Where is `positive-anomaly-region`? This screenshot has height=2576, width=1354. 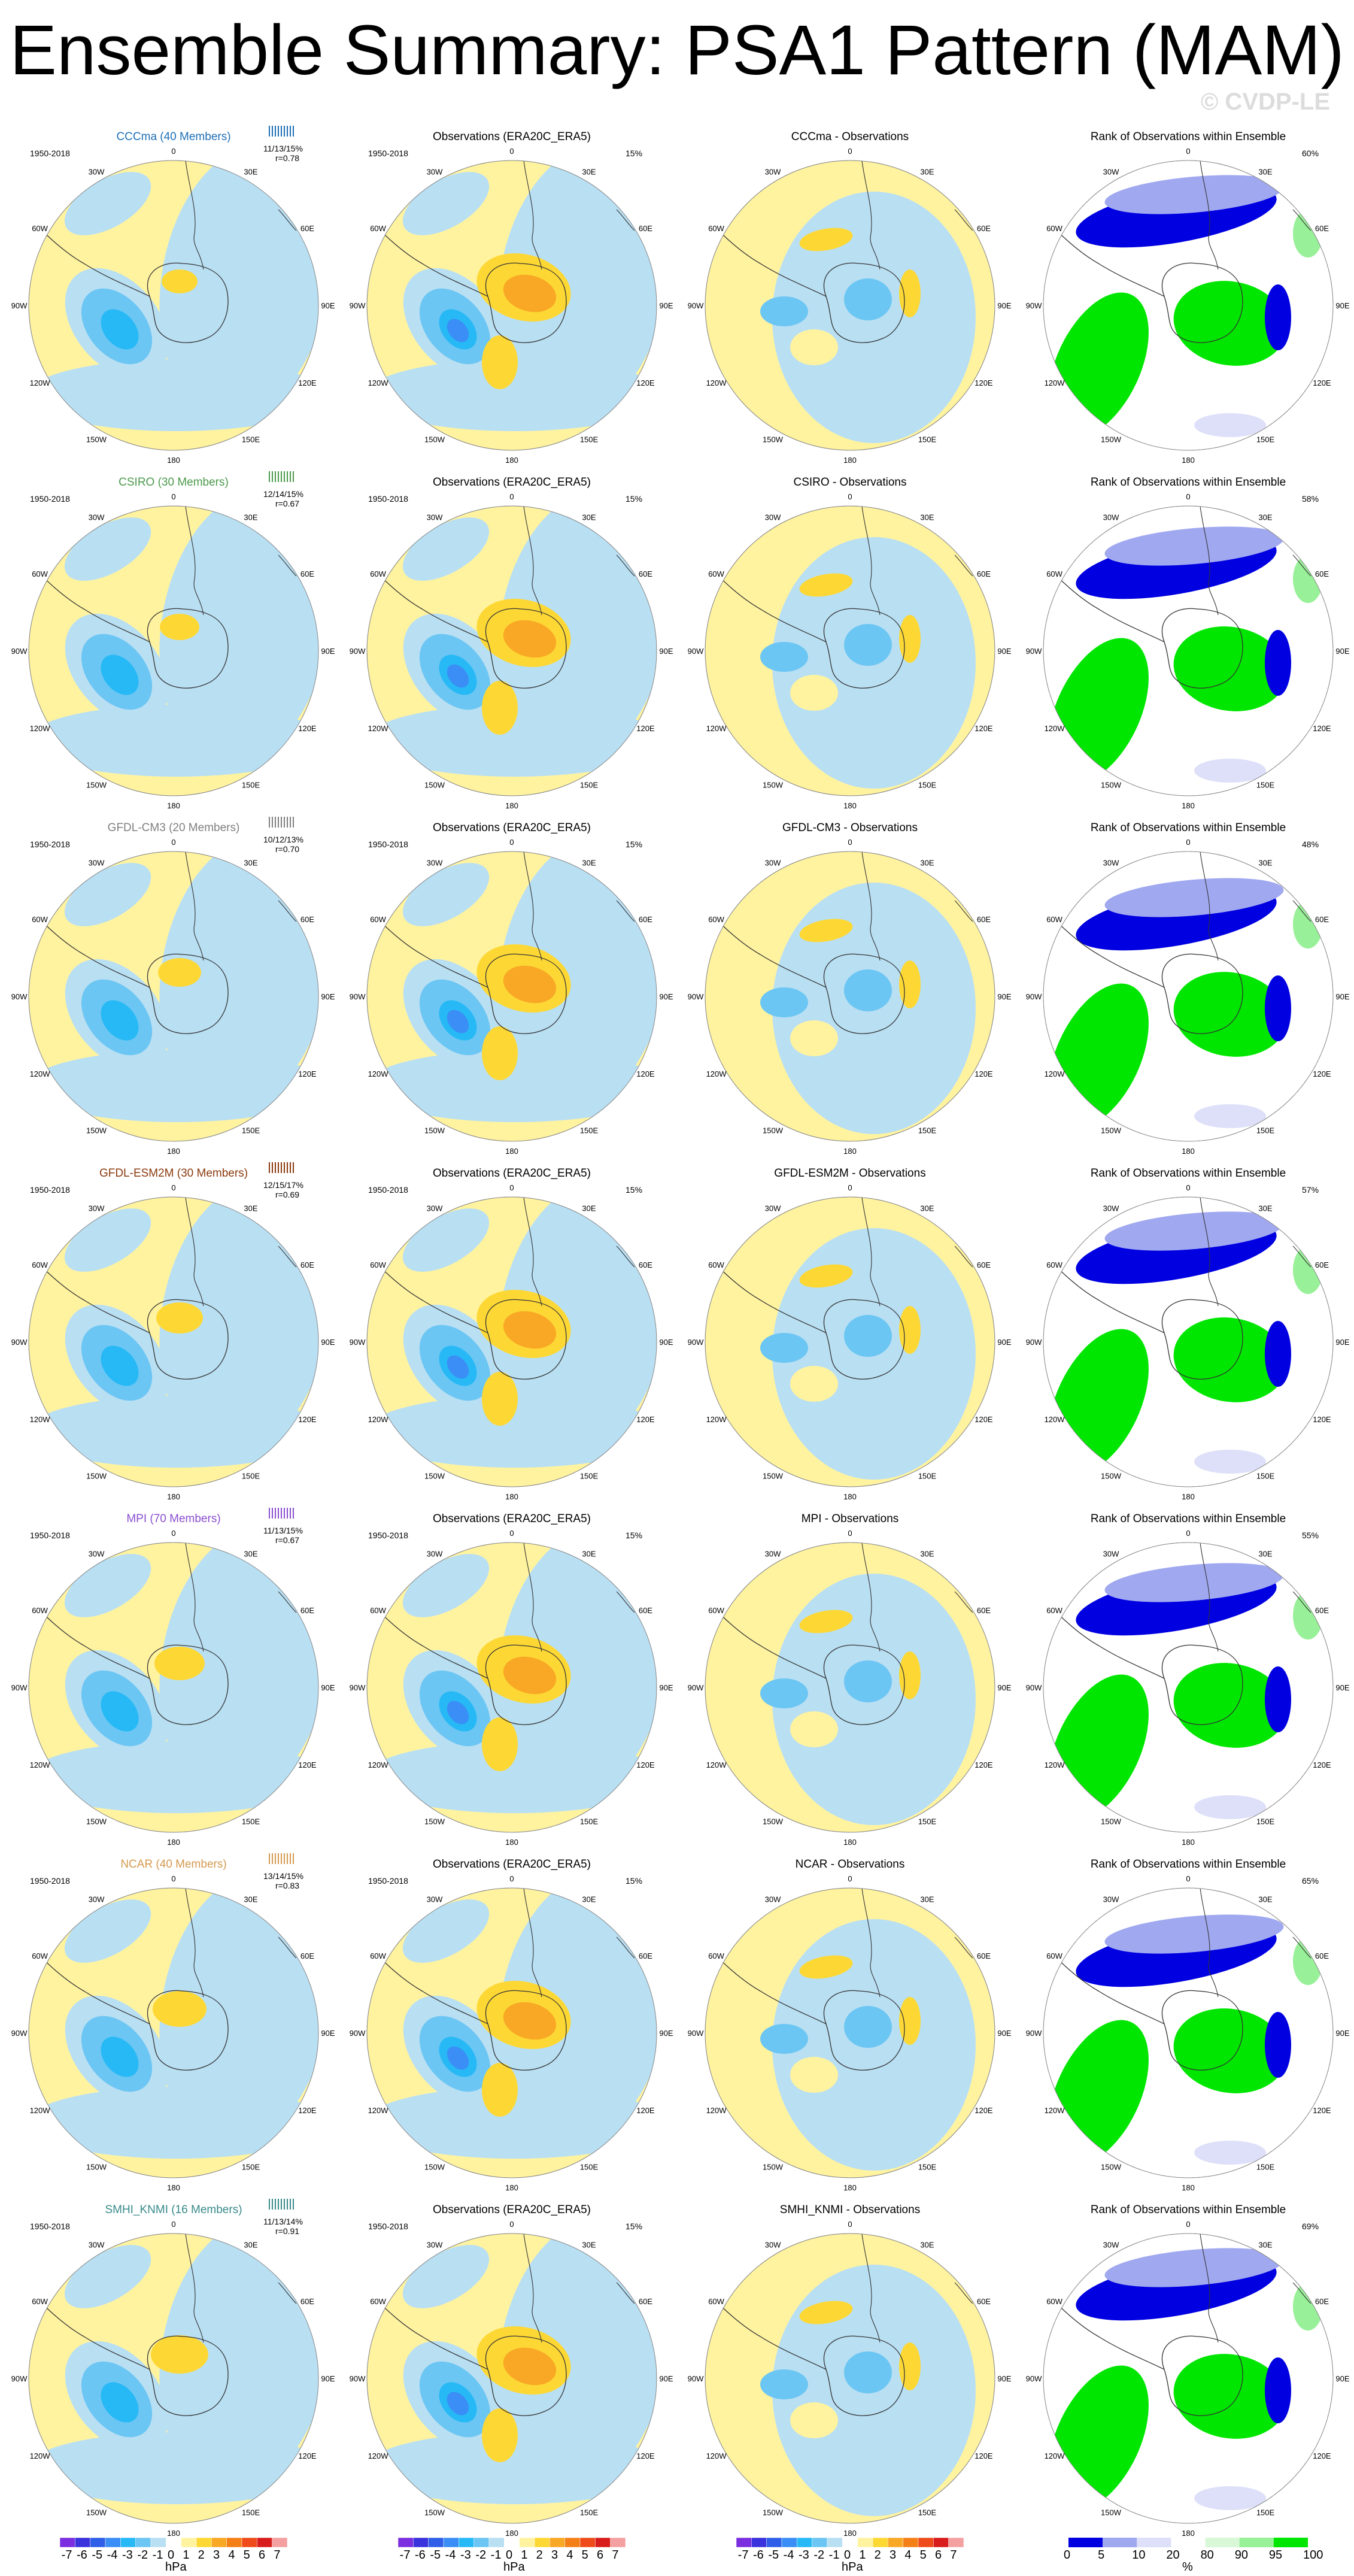
positive-anomaly-region is located at coordinates (500, 1744).